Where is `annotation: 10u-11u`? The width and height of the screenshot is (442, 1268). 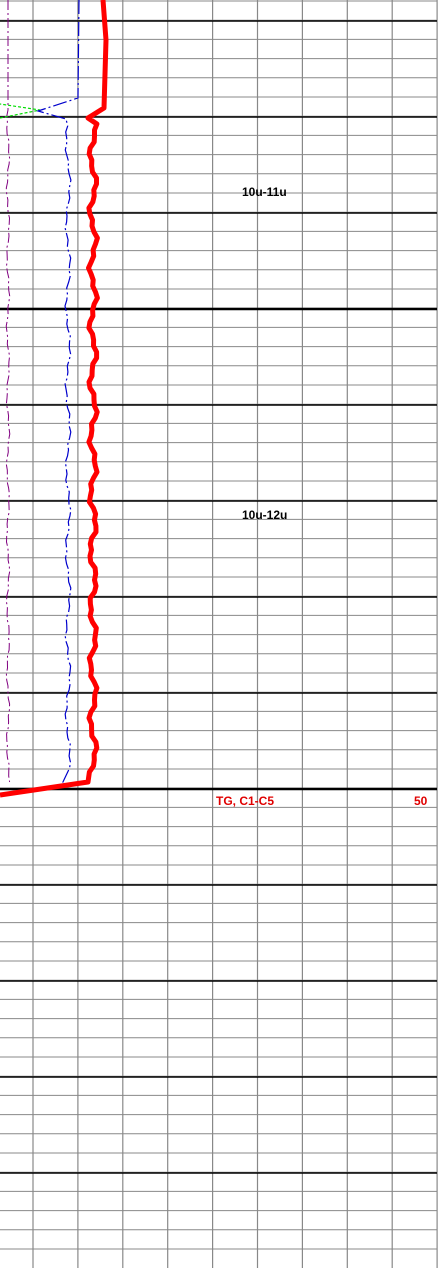 annotation: 10u-11u is located at coordinates (264, 192).